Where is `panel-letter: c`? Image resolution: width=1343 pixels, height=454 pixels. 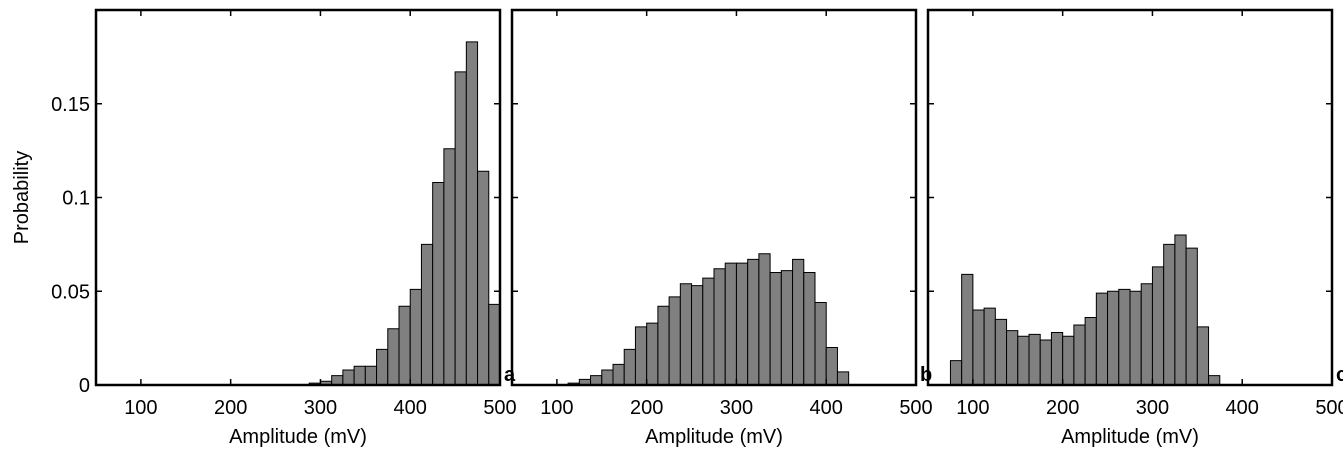 panel-letter: c is located at coordinates (1339, 375).